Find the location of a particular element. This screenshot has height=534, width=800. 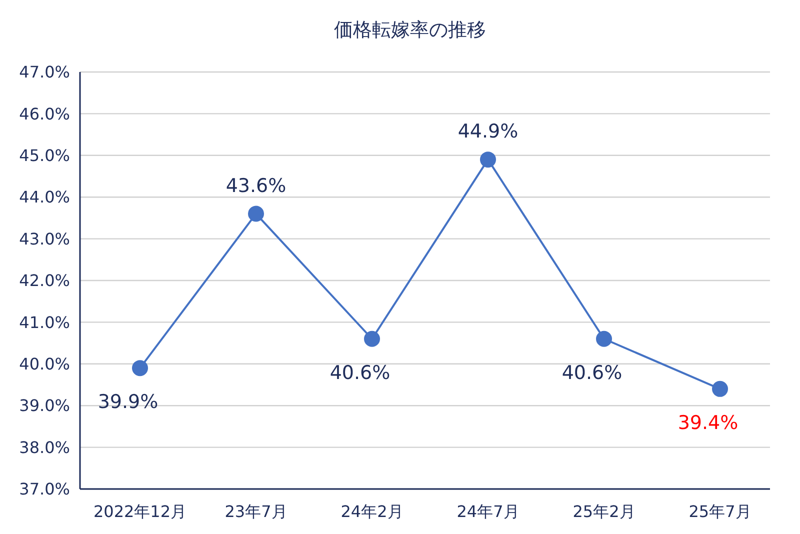

x-tick-label: 2022年12月 is located at coordinates (140, 511).